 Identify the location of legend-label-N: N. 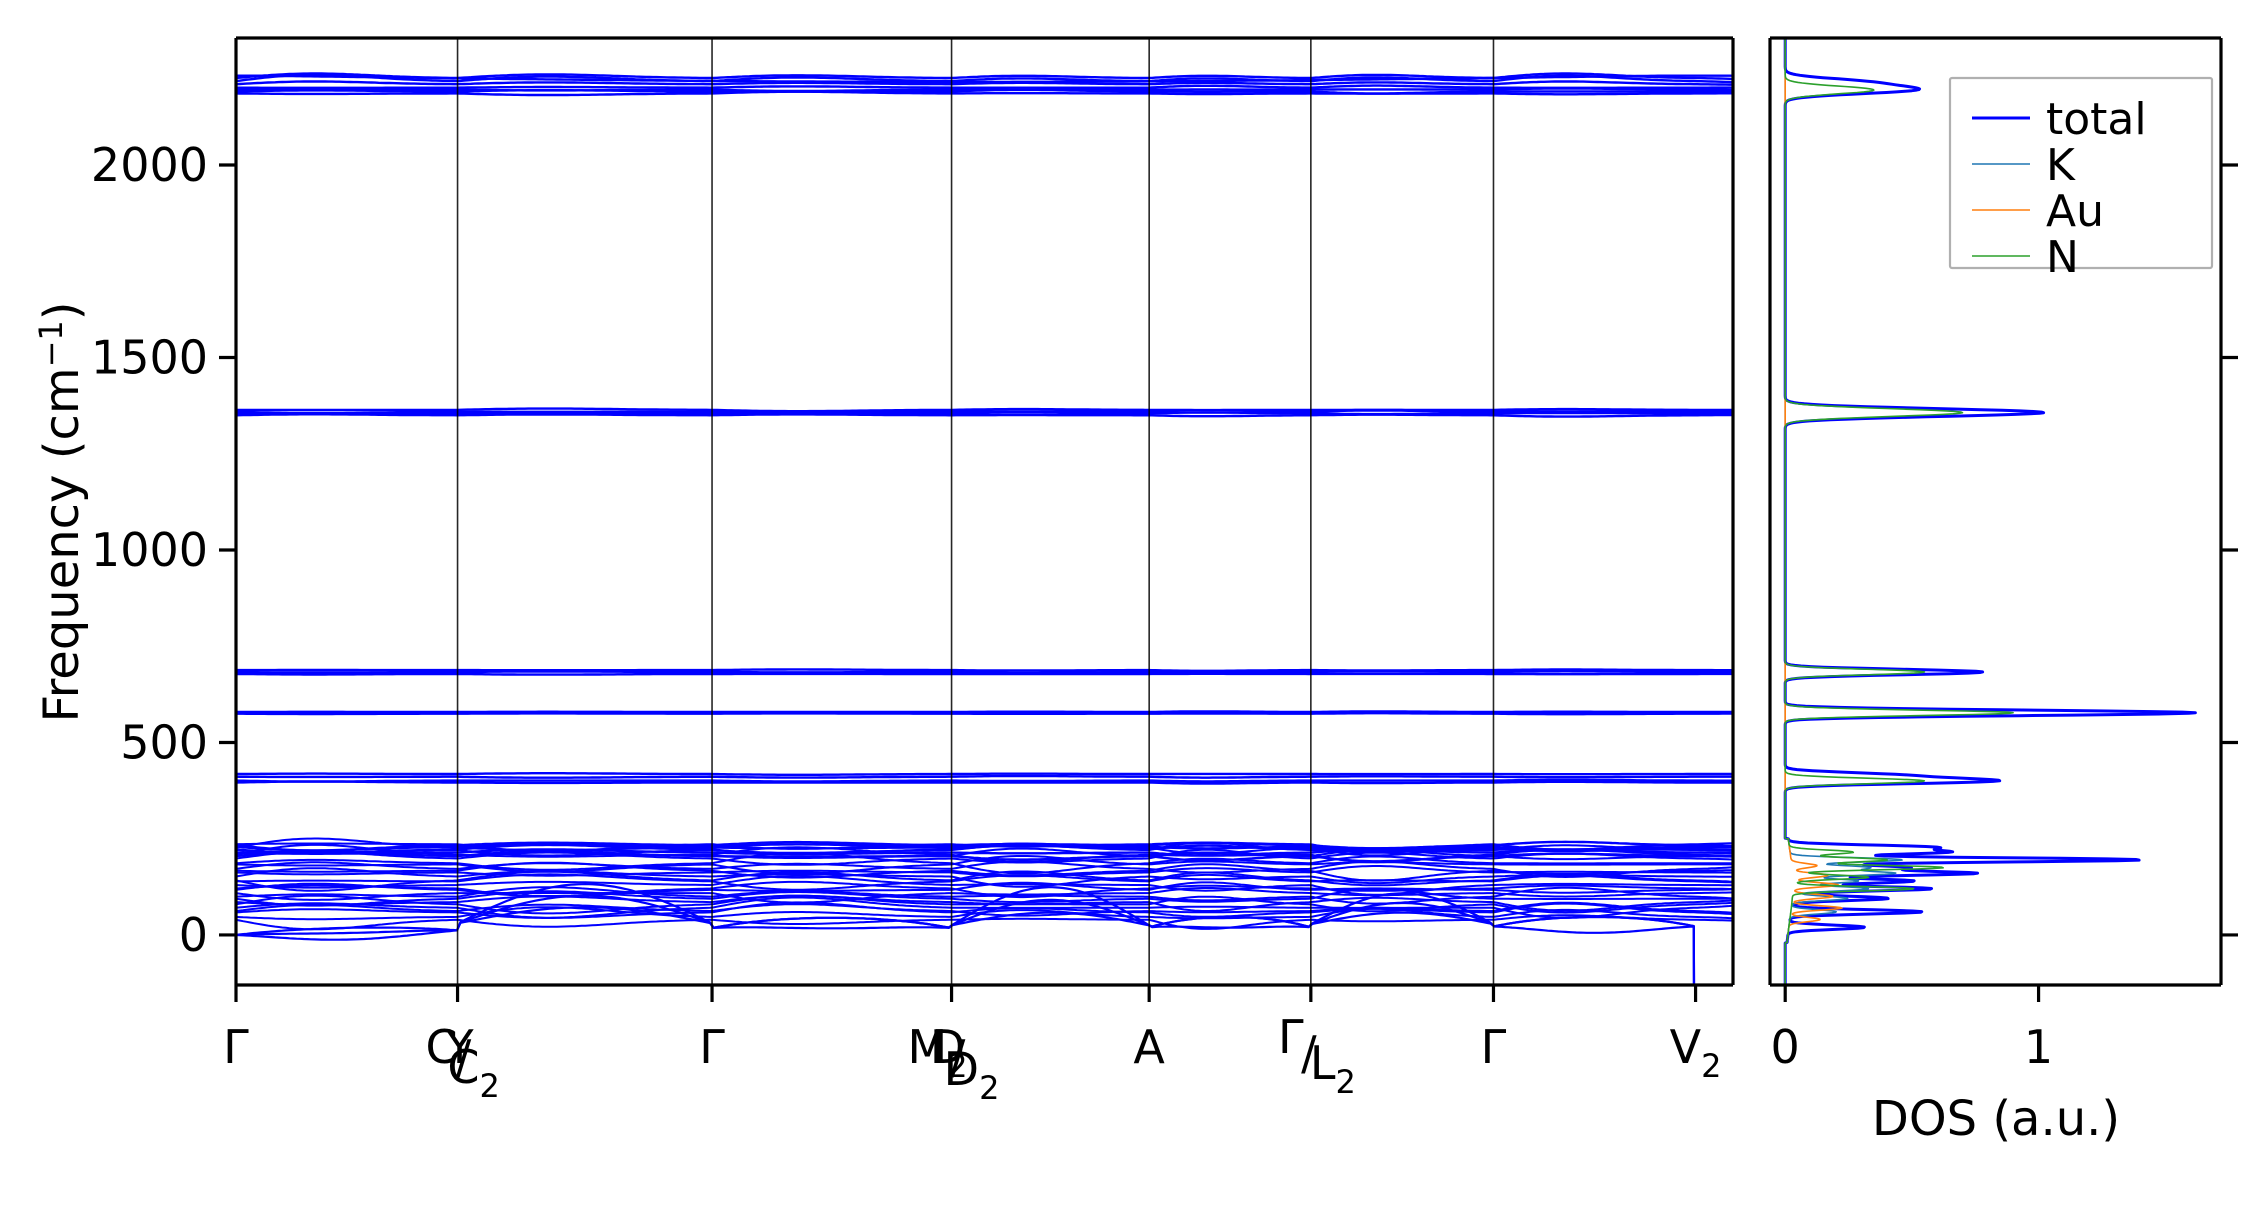
(2062, 257).